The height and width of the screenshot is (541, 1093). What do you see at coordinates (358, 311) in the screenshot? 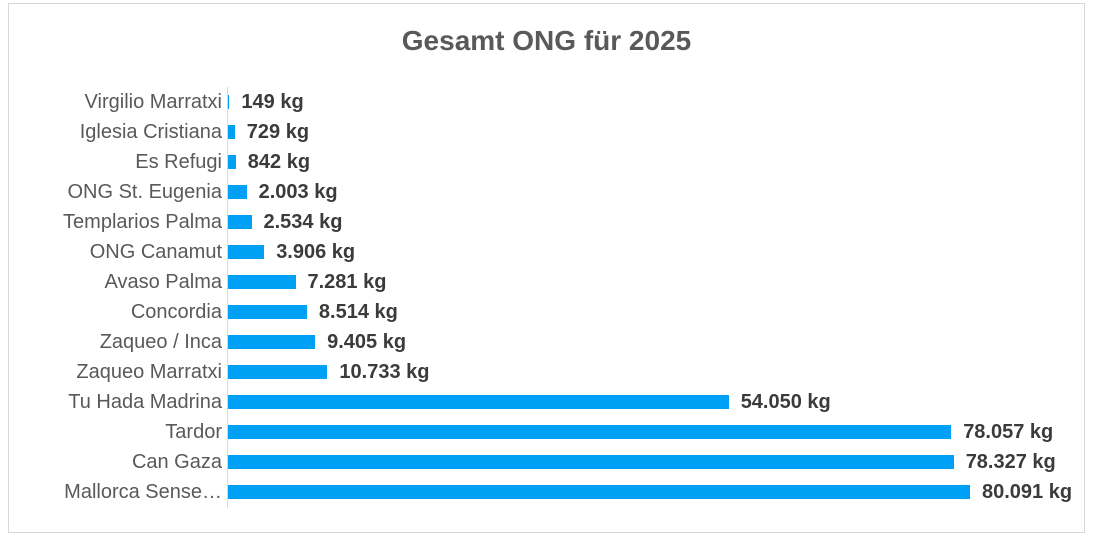
I see `value-label: 8.514 kg` at bounding box center [358, 311].